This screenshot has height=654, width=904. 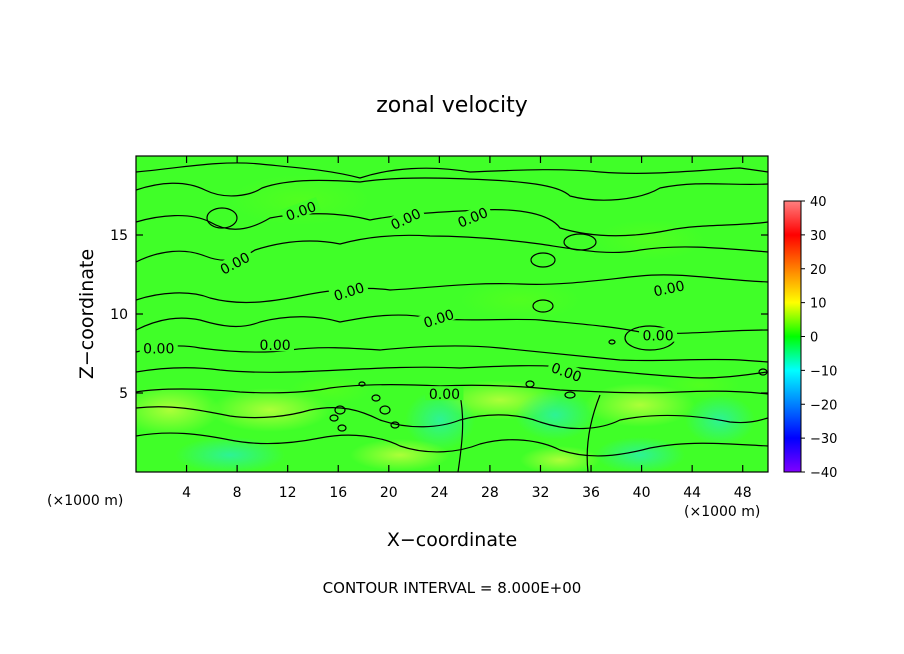 What do you see at coordinates (823, 473) in the screenshot?
I see `colorbar-tick-label: −40` at bounding box center [823, 473].